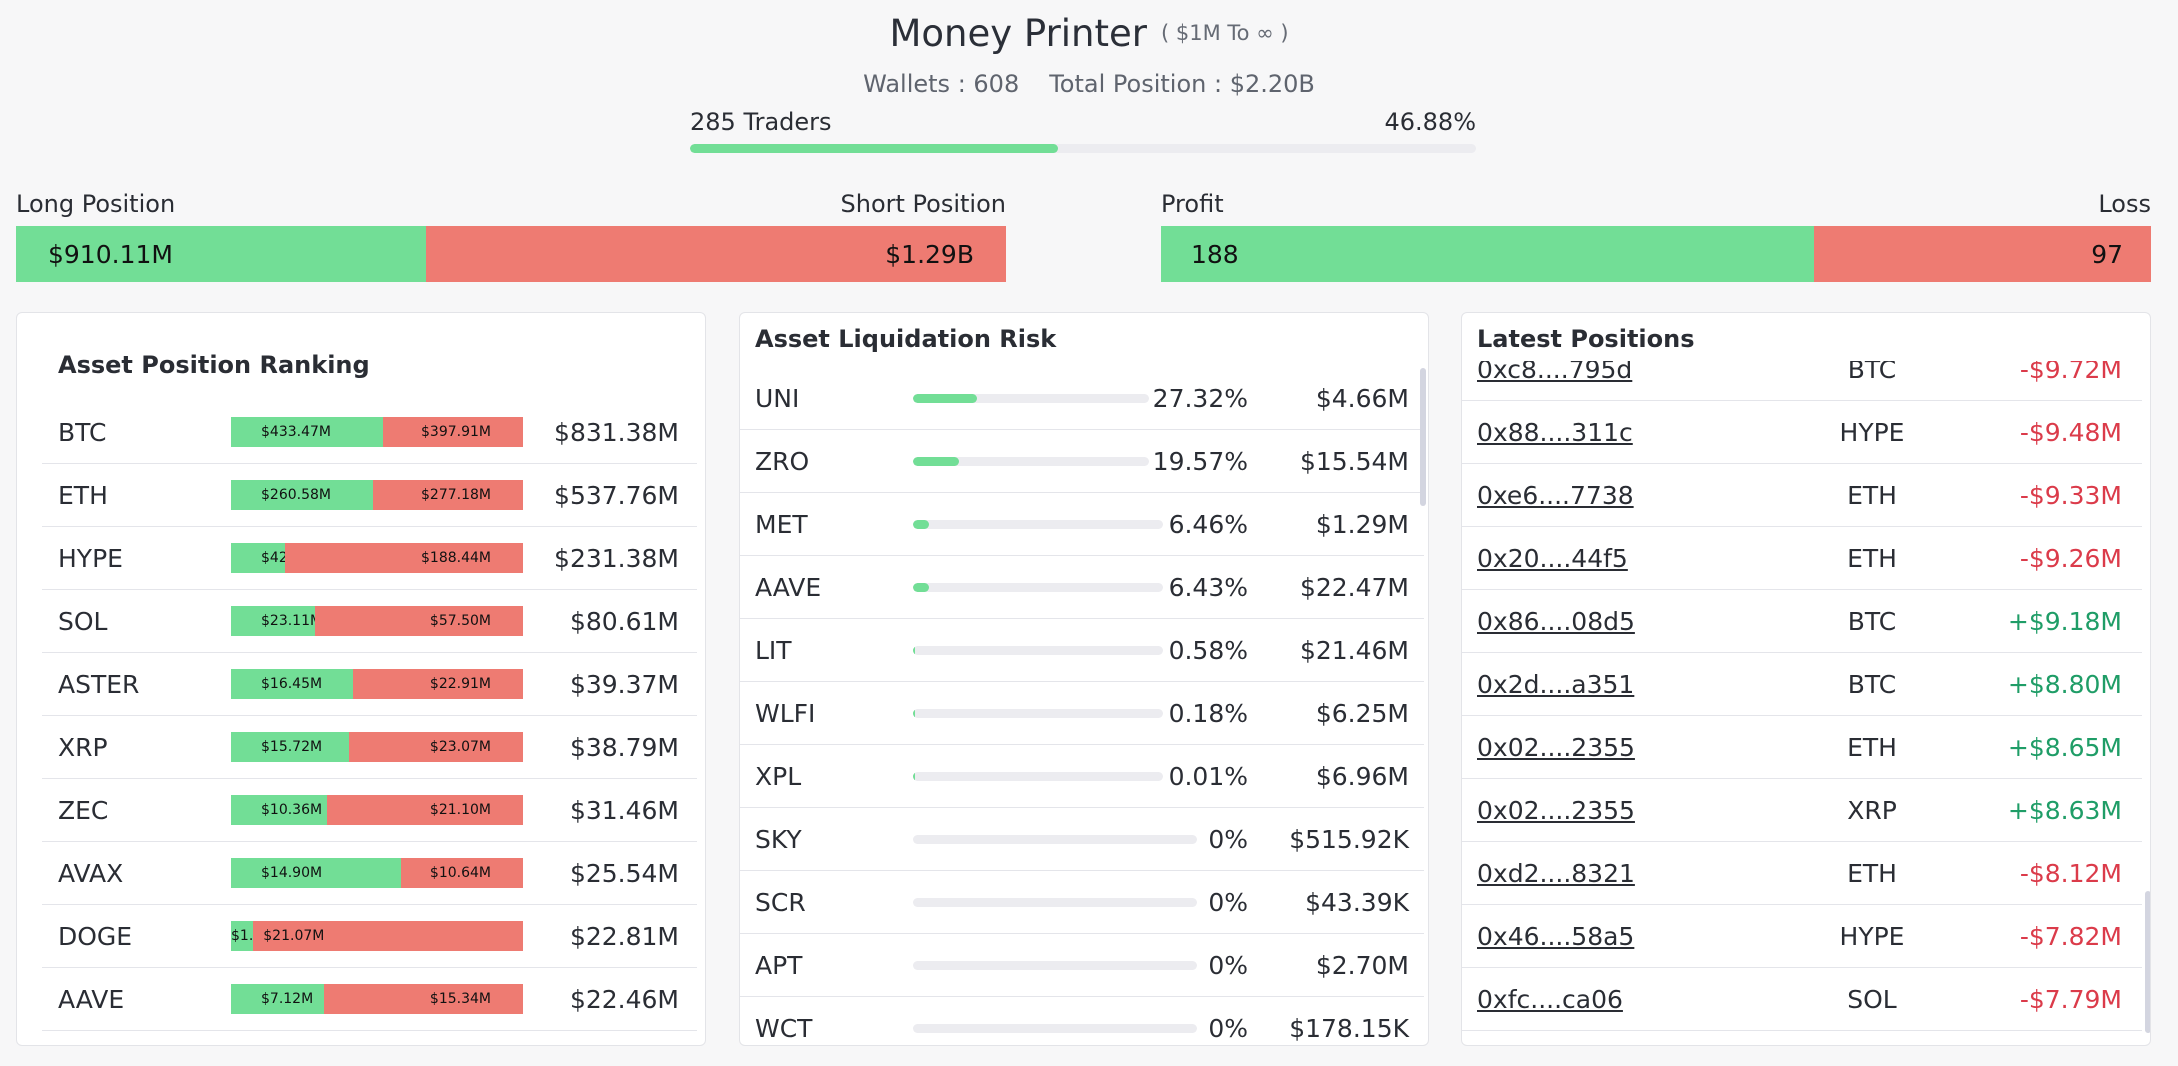 Image resolution: width=2178 pixels, height=1066 pixels. What do you see at coordinates (2147, 962) in the screenshot?
I see `latest-positions-scrollbar` at bounding box center [2147, 962].